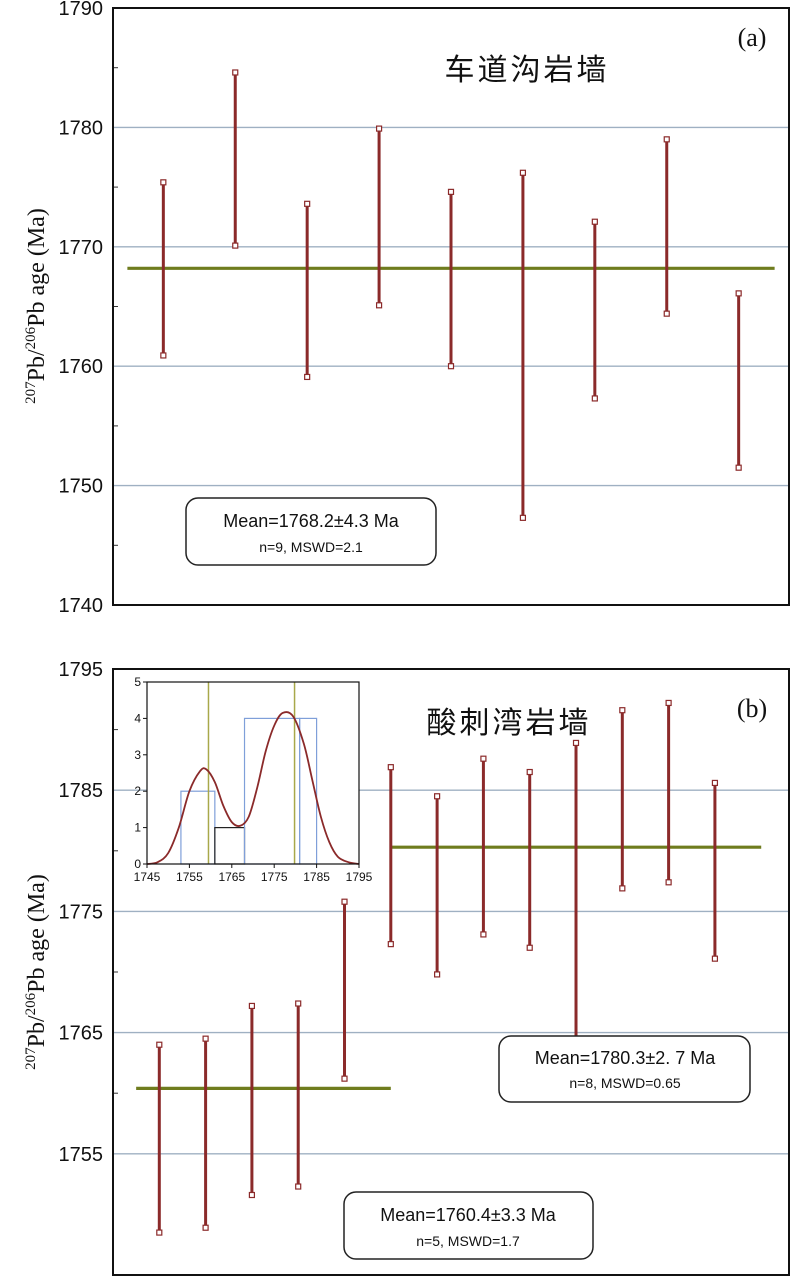 Image resolution: width=800 pixels, height=1277 pixels. I want to click on inset-peak-lines, so click(251, 773).